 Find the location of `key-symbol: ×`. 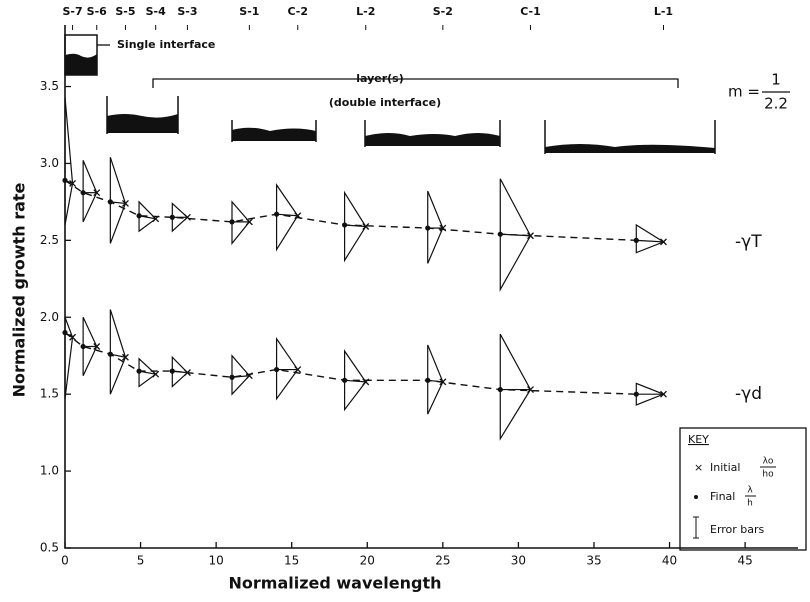

key-symbol: × is located at coordinates (698, 467).